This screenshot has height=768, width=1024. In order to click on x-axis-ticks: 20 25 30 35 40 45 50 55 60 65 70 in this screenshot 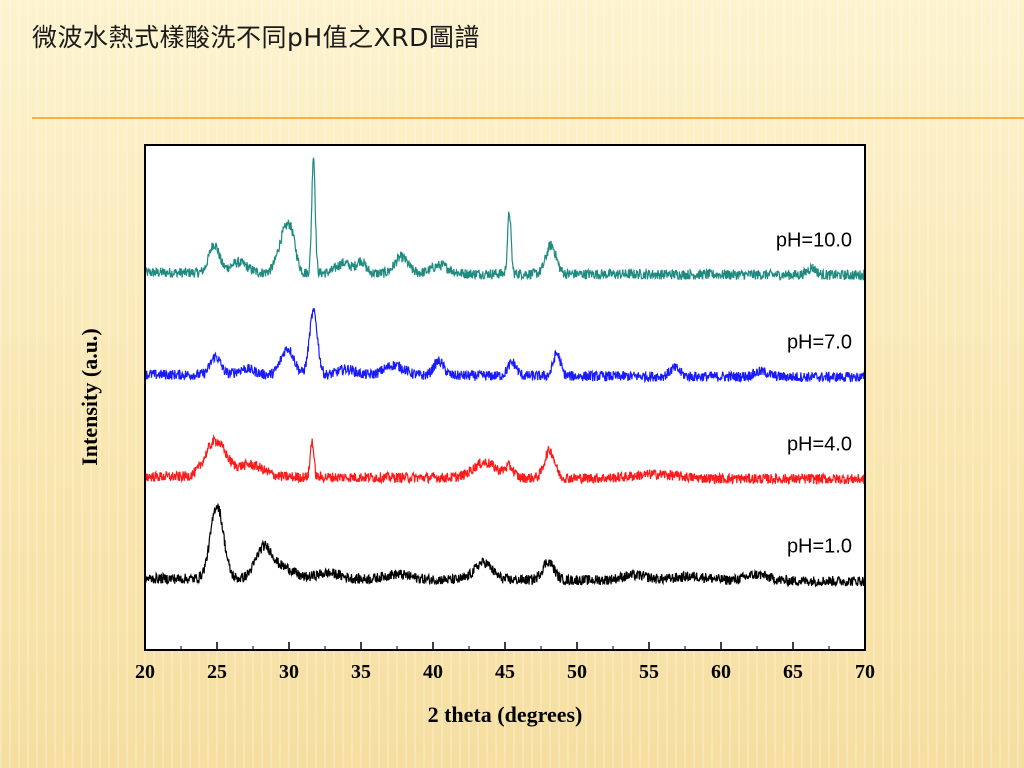, I will do `click(505, 662)`.